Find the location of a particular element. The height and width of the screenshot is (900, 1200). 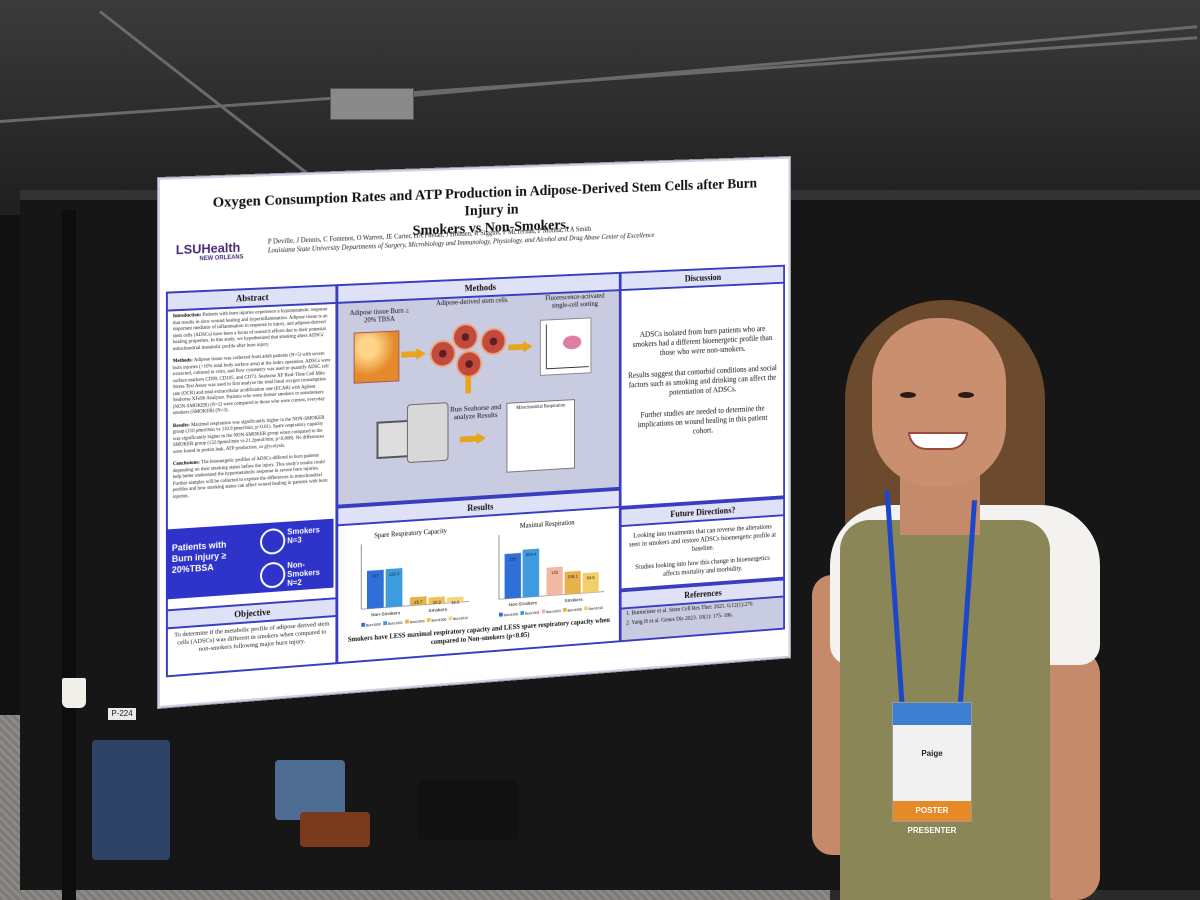

bar-value-label: 94.5 is located at coordinates (591, 577).